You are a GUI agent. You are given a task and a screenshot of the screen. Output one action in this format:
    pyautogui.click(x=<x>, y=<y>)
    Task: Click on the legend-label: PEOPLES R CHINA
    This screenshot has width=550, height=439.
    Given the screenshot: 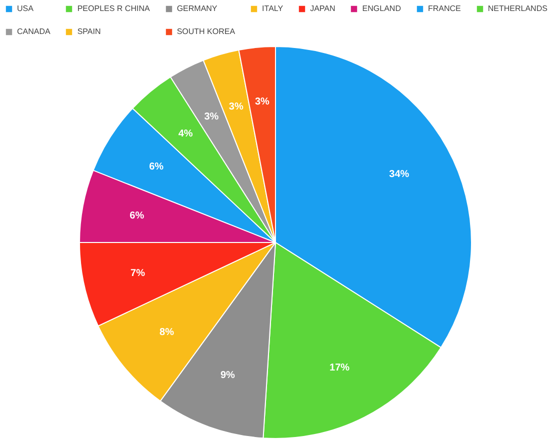 What is the action you would take?
    pyautogui.click(x=113, y=8)
    